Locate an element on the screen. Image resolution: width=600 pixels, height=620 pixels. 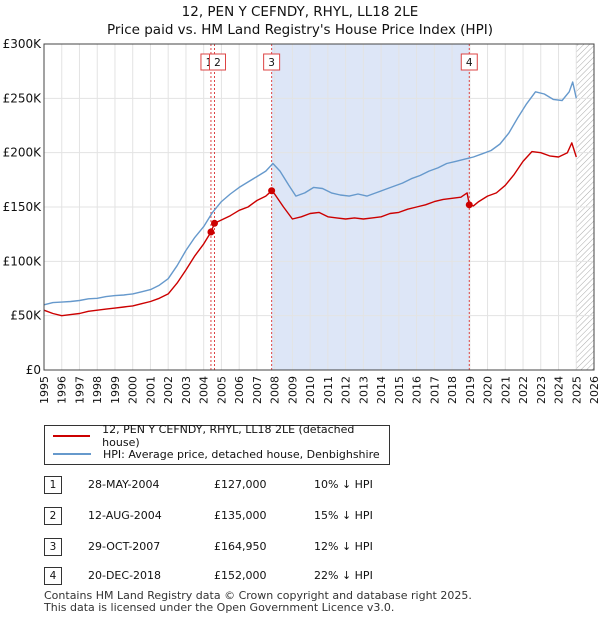
x-tick-label: 2018 is located at coordinates (452, 390).